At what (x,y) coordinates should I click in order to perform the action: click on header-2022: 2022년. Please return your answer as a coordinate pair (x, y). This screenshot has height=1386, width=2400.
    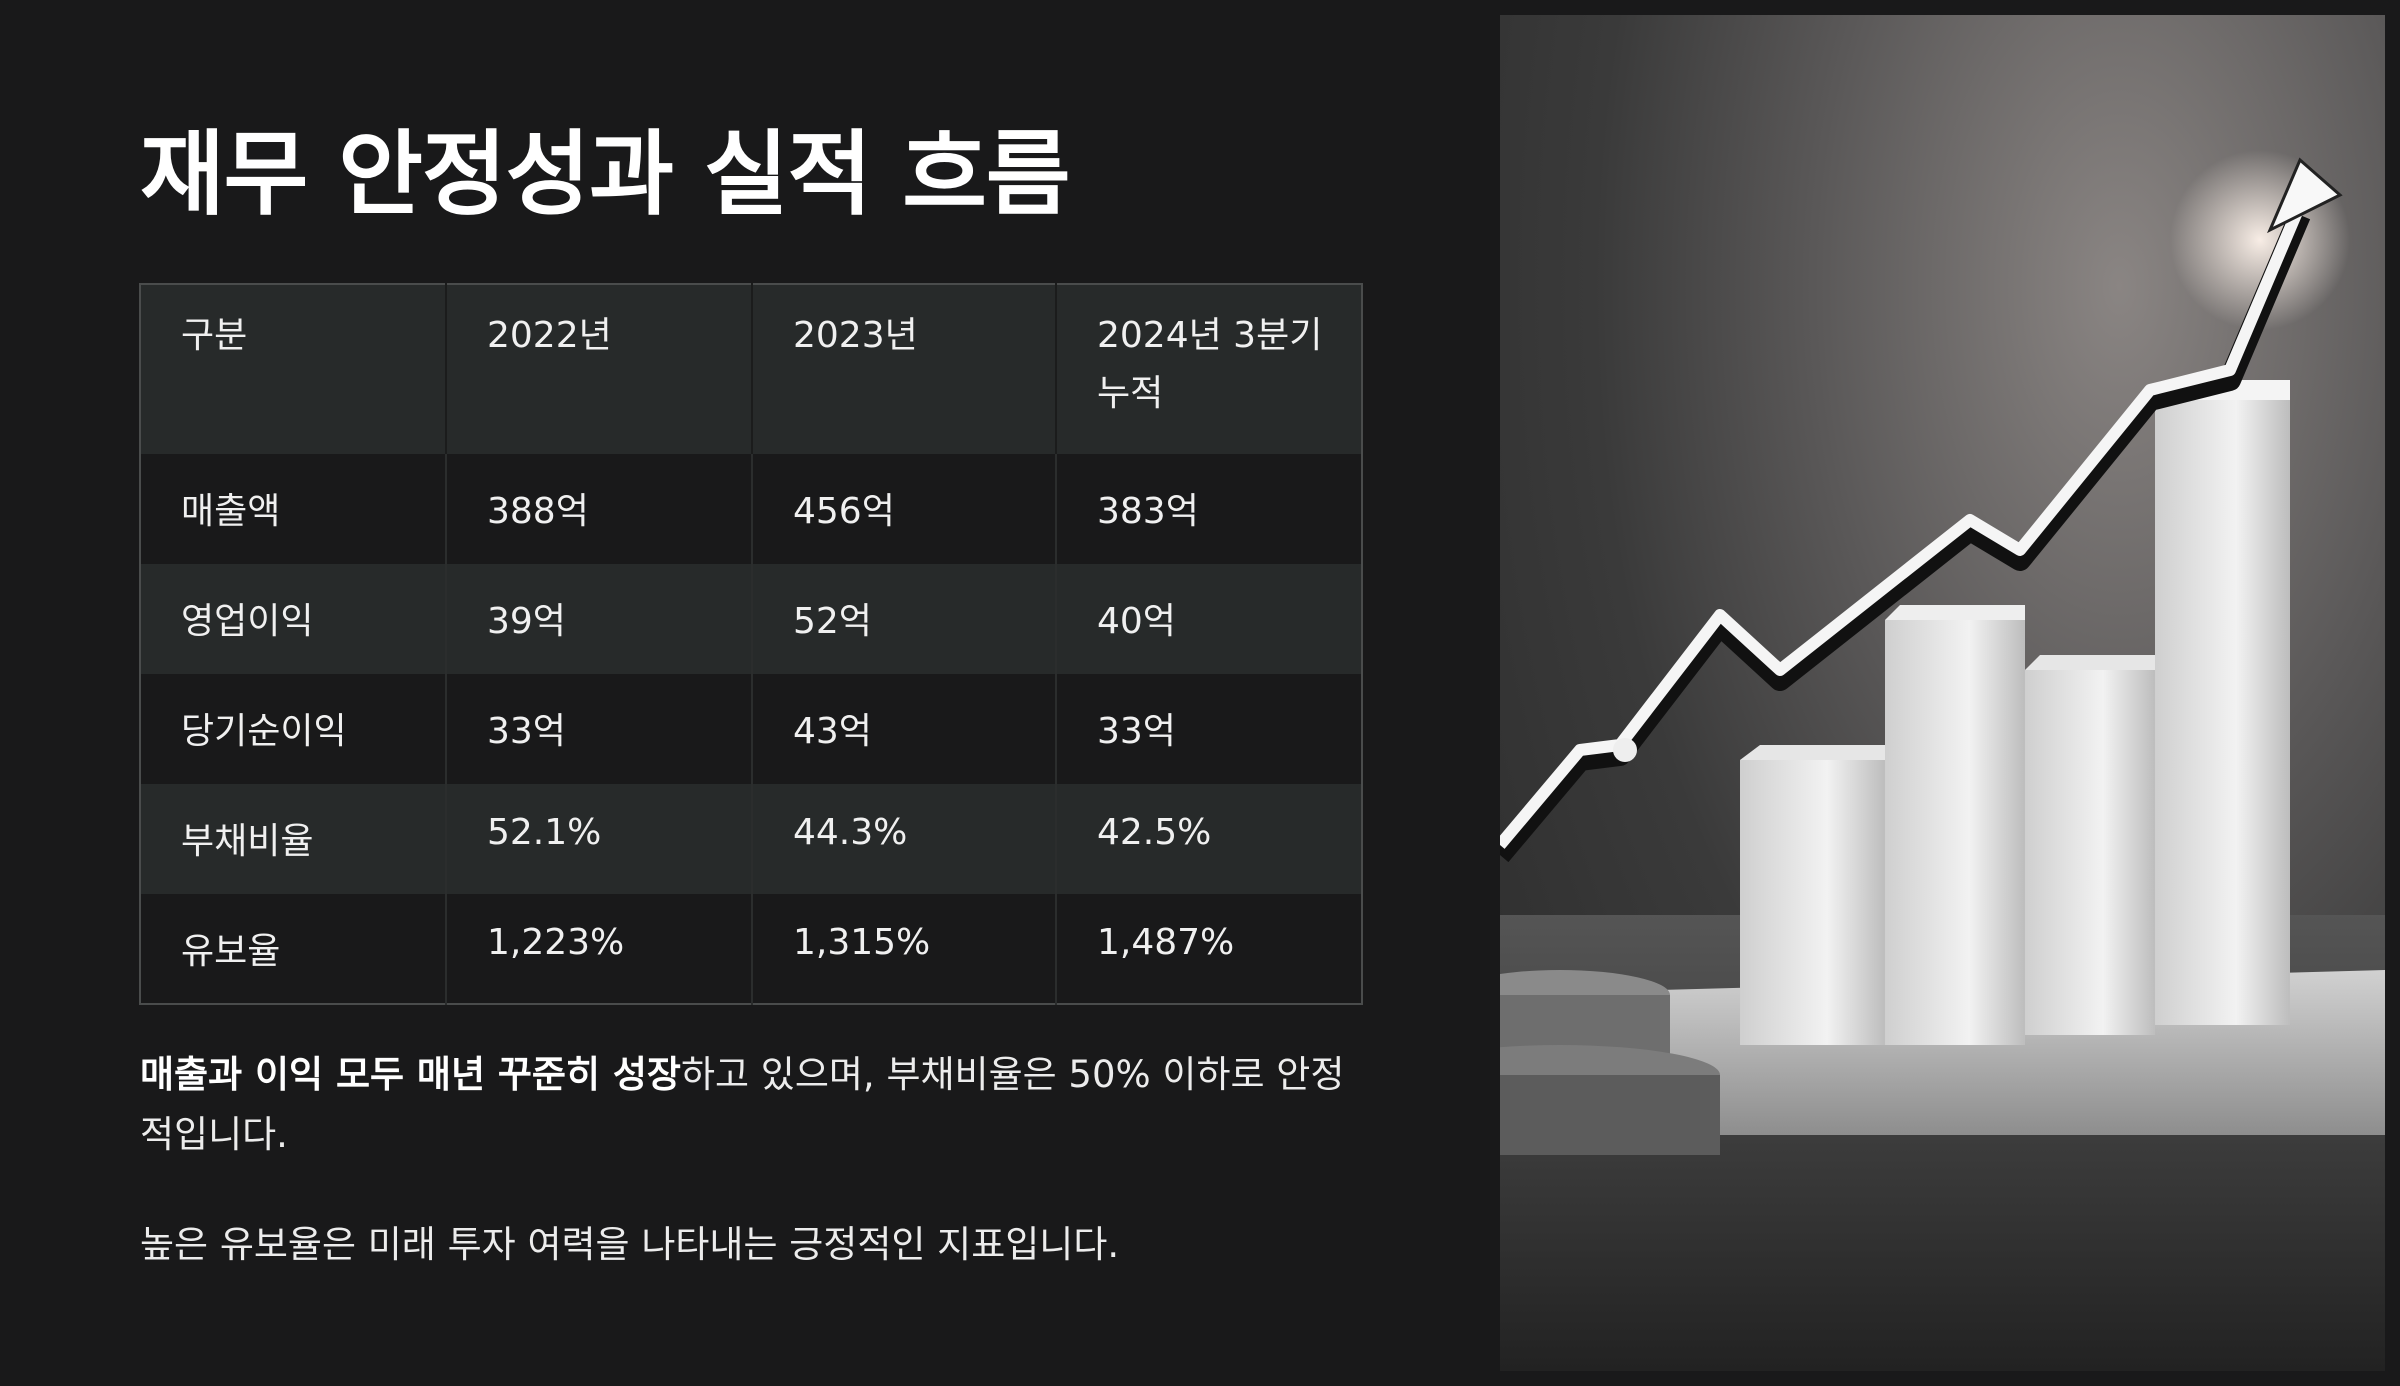
    Looking at the image, I should click on (599, 369).